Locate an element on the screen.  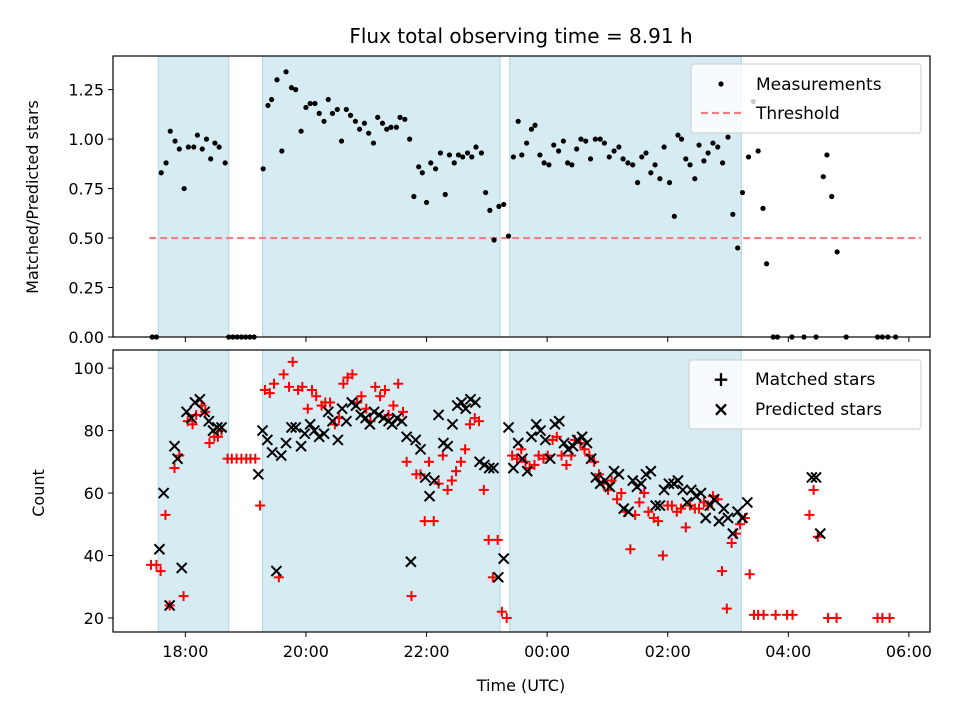
y-tick-label: 100 is located at coordinates (88, 368).